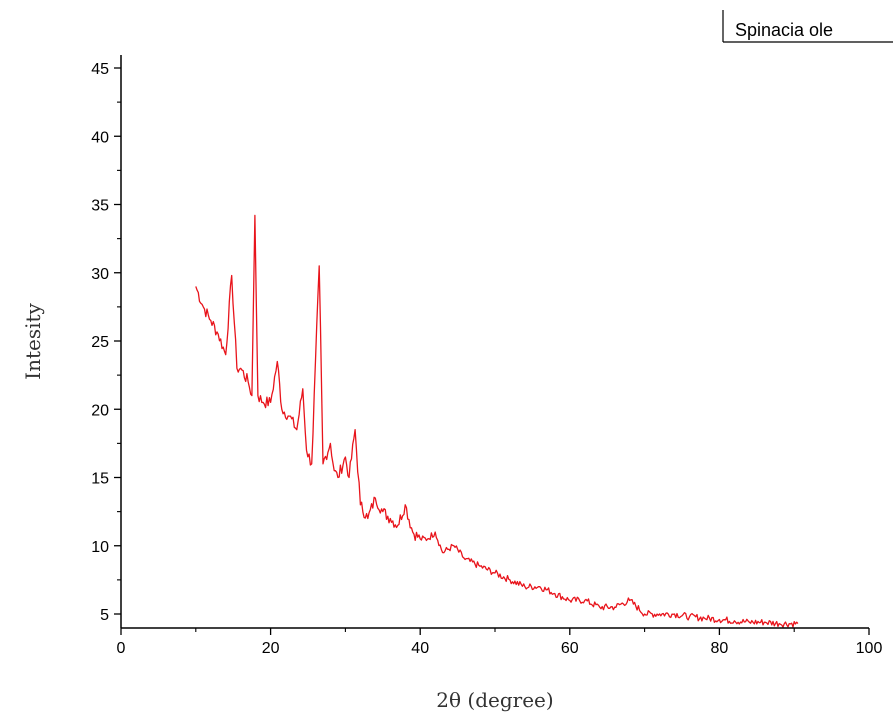 The image size is (893, 723). I want to click on legend: Spinacia ole, so click(807, 26).